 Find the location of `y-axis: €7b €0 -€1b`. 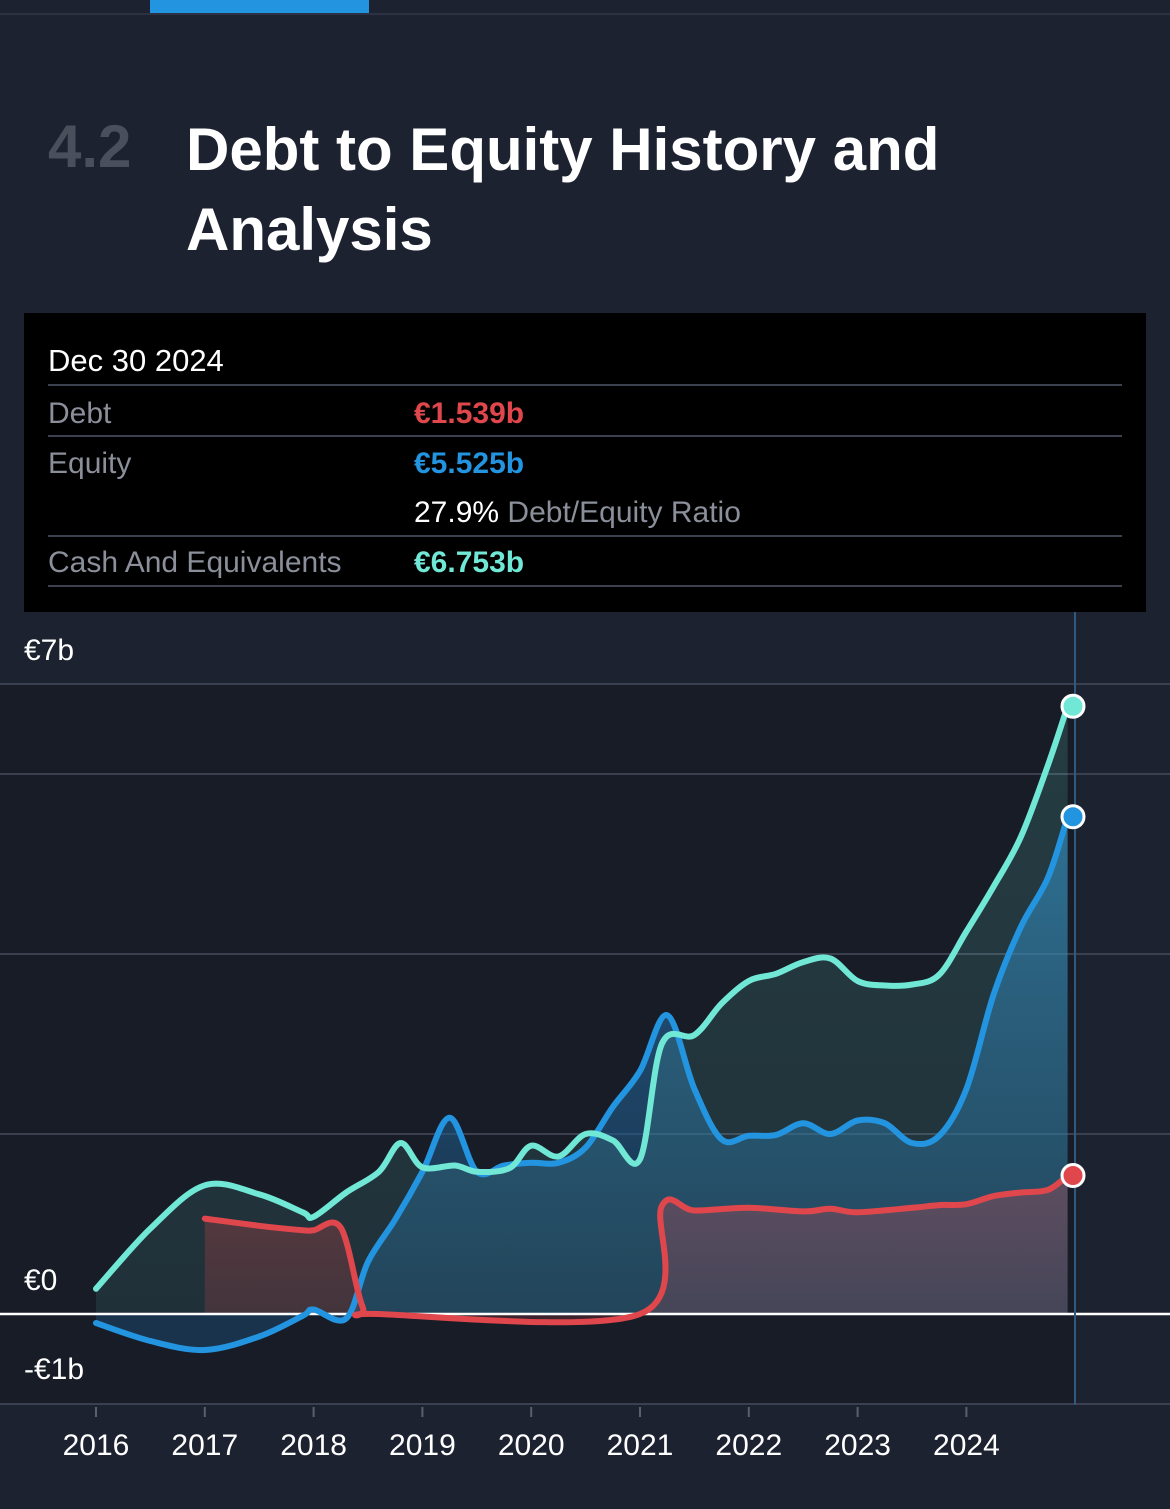

y-axis: €7b €0 -€1b is located at coordinates (54, 1010).